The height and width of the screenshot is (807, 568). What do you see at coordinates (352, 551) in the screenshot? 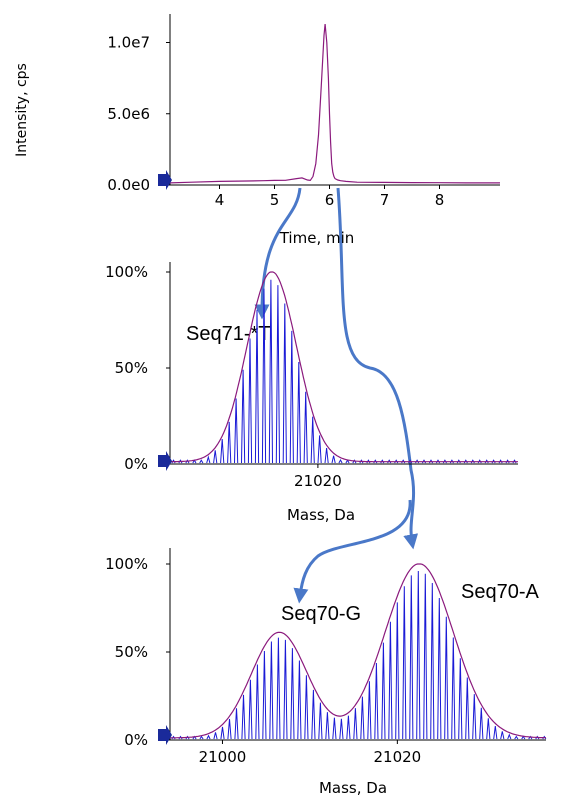
I see `arrow-to-seq70-G` at bounding box center [352, 551].